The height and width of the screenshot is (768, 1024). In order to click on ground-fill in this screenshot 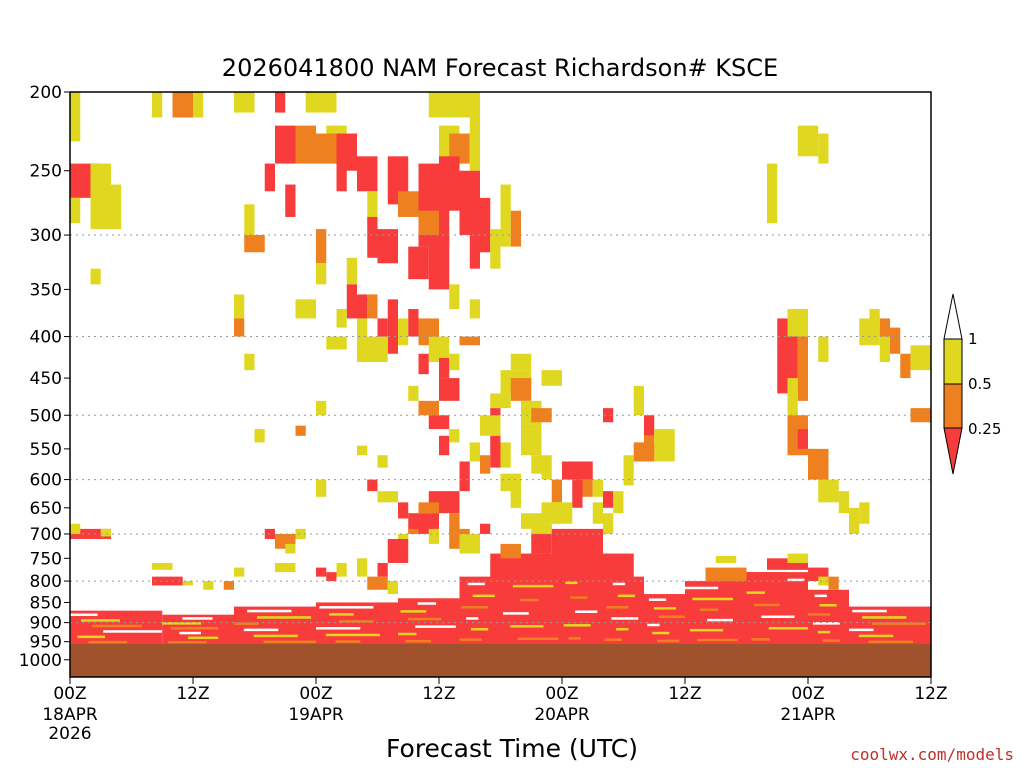, I will do `click(500, 660)`.